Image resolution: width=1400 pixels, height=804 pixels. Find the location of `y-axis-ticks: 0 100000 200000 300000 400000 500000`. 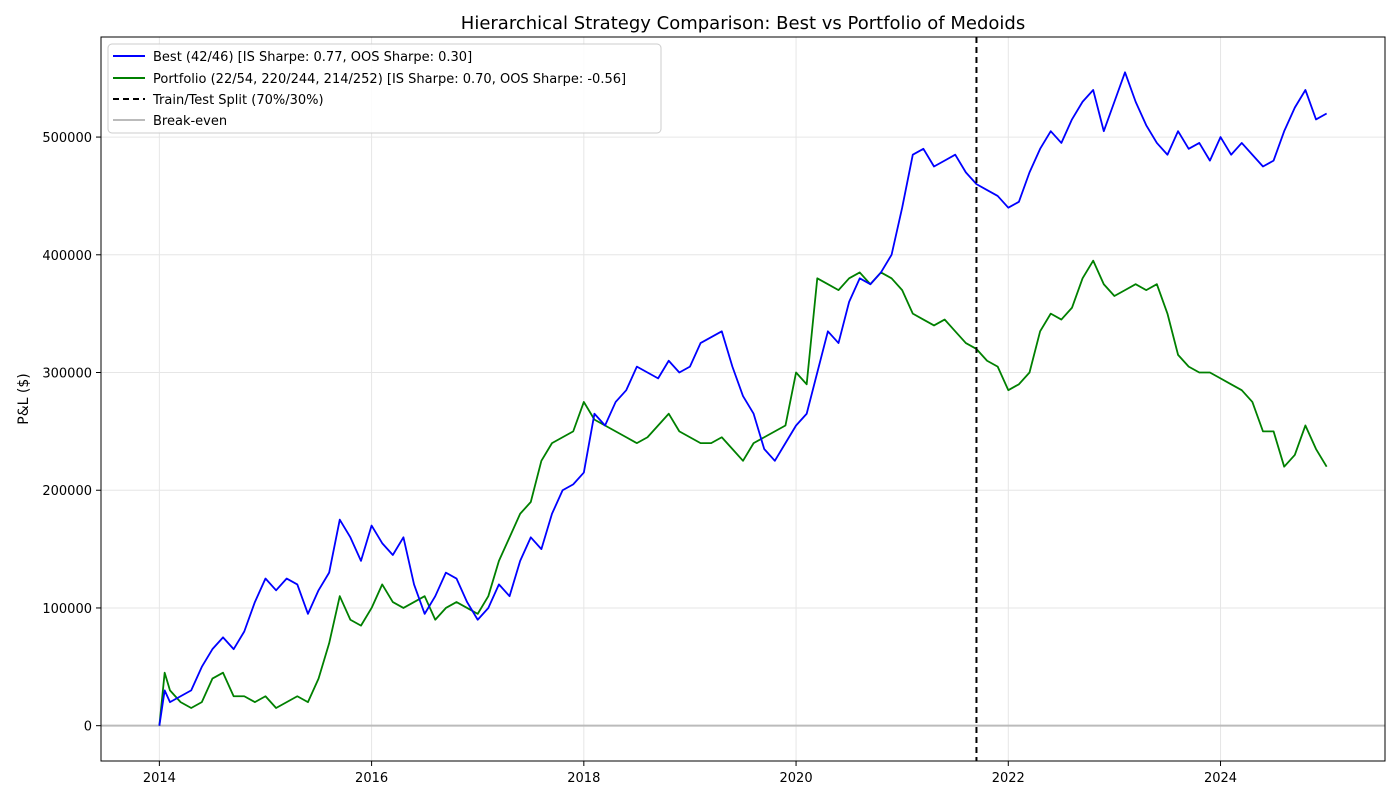

y-axis-ticks: 0 100000 200000 300000 400000 500000 is located at coordinates (71, 433).